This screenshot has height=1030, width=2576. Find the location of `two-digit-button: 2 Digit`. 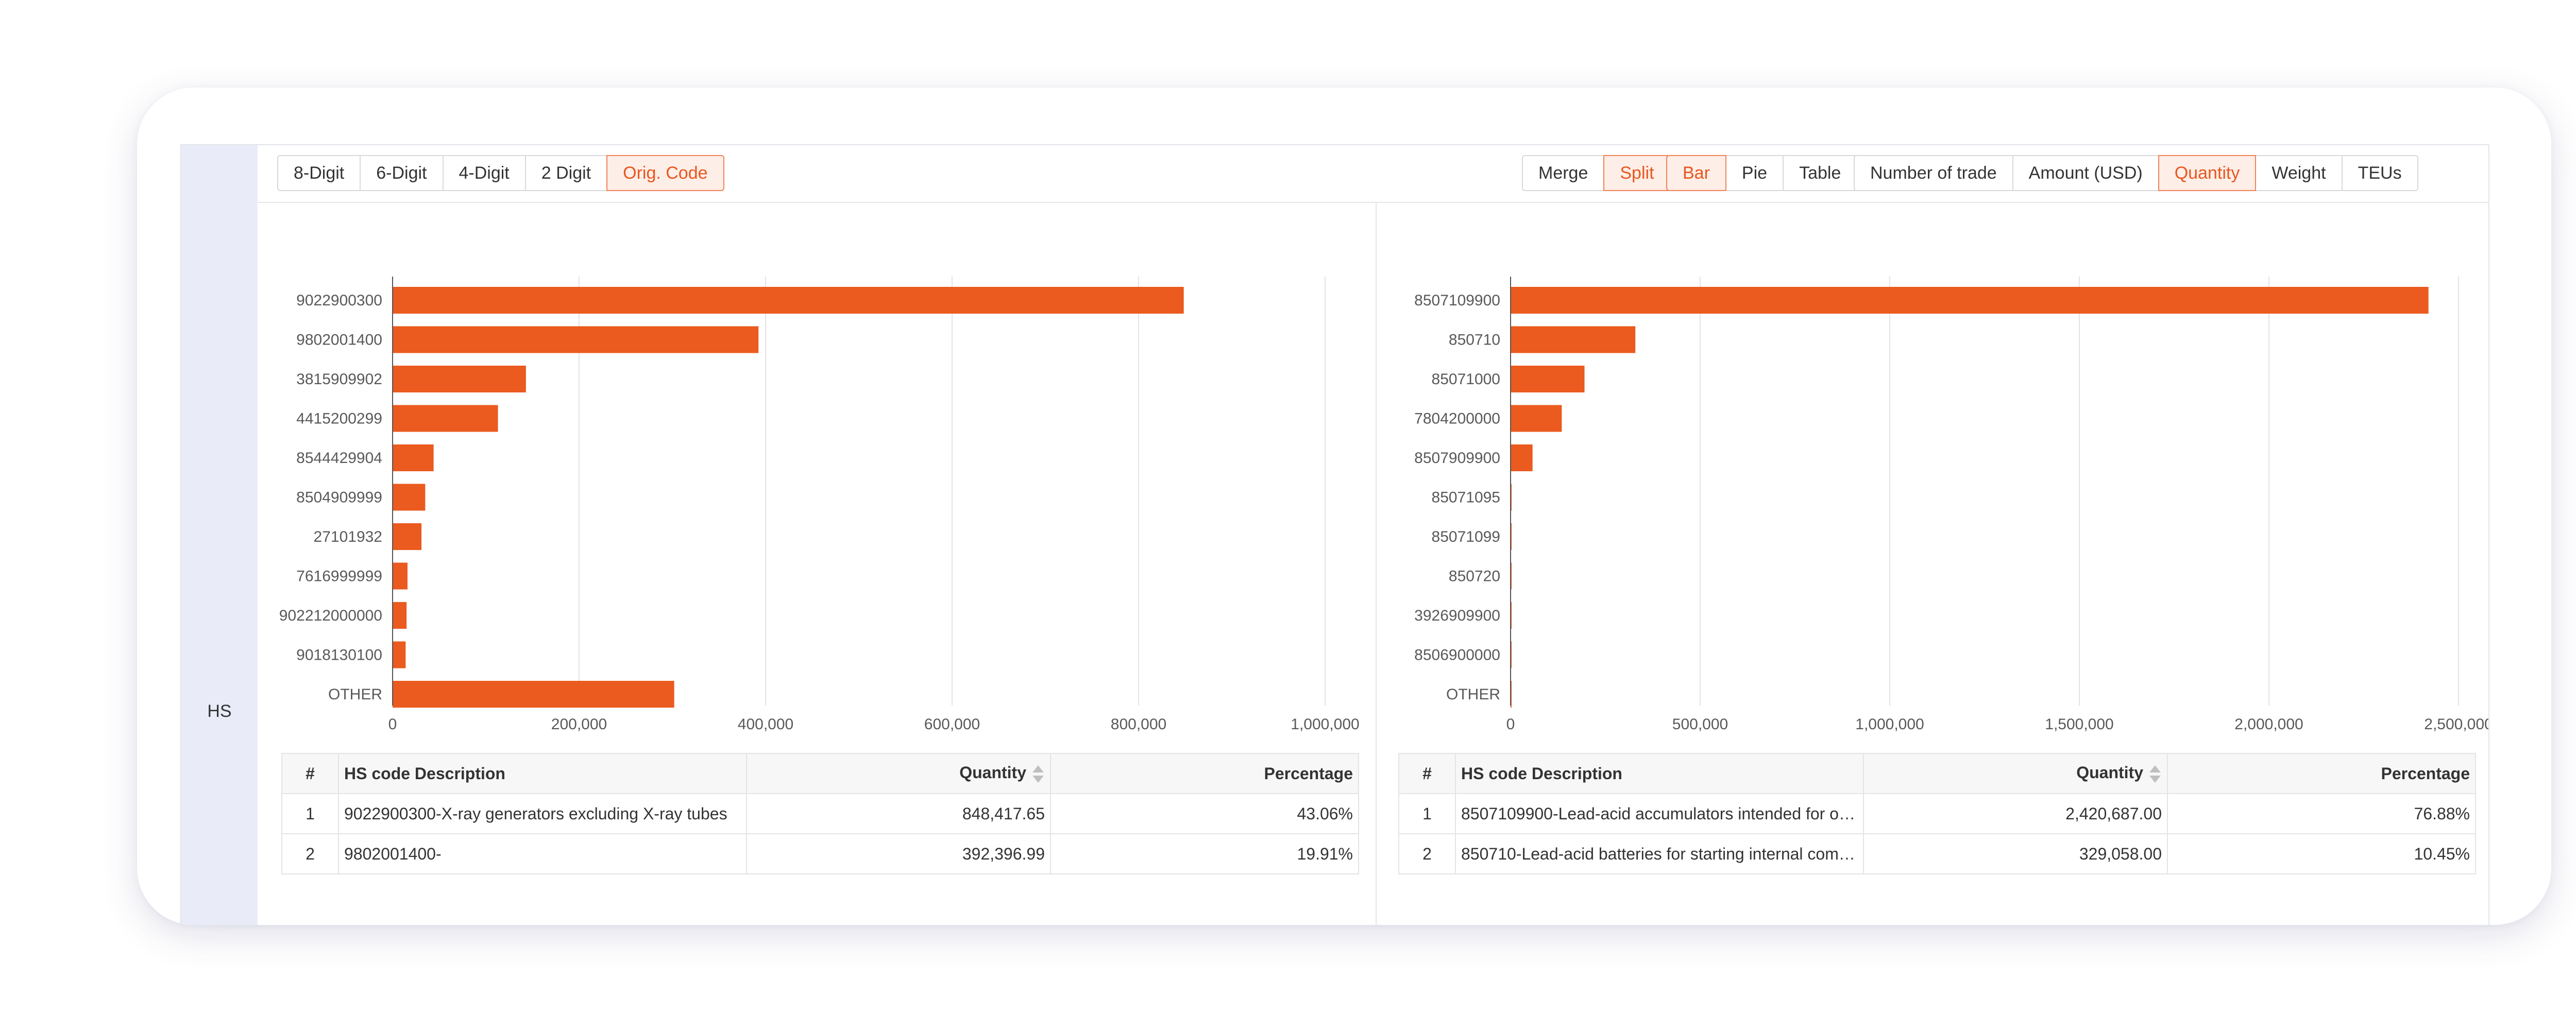

two-digit-button: 2 Digit is located at coordinates (566, 173).